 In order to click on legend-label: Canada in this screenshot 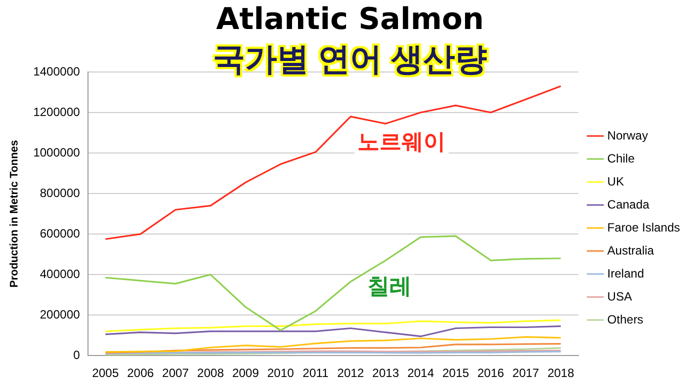, I will do `click(628, 204)`.